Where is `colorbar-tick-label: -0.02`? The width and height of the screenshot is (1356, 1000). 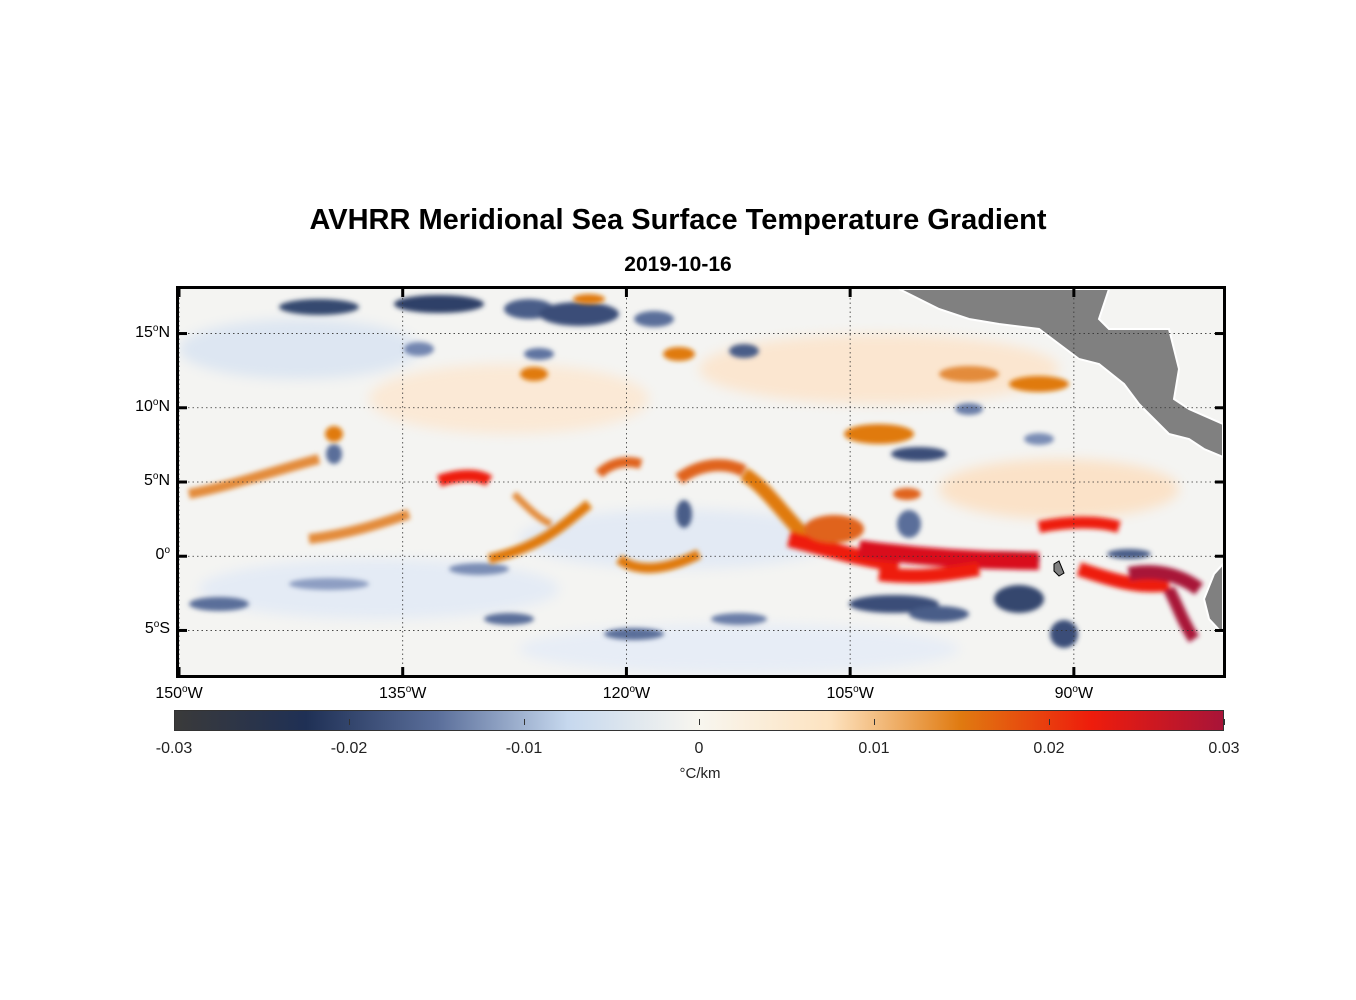
colorbar-tick-label: -0.02 is located at coordinates (349, 748).